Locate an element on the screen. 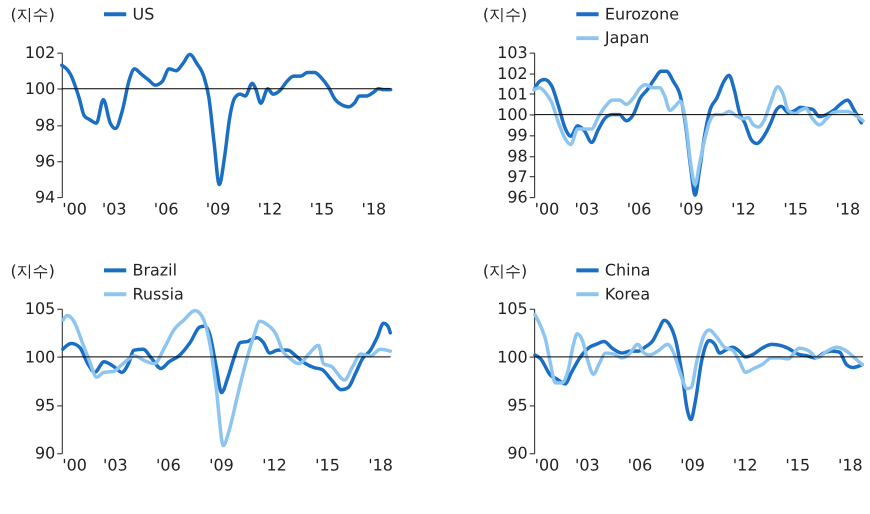 The height and width of the screenshot is (514, 870). legend-label: Eurozone is located at coordinates (642, 14).